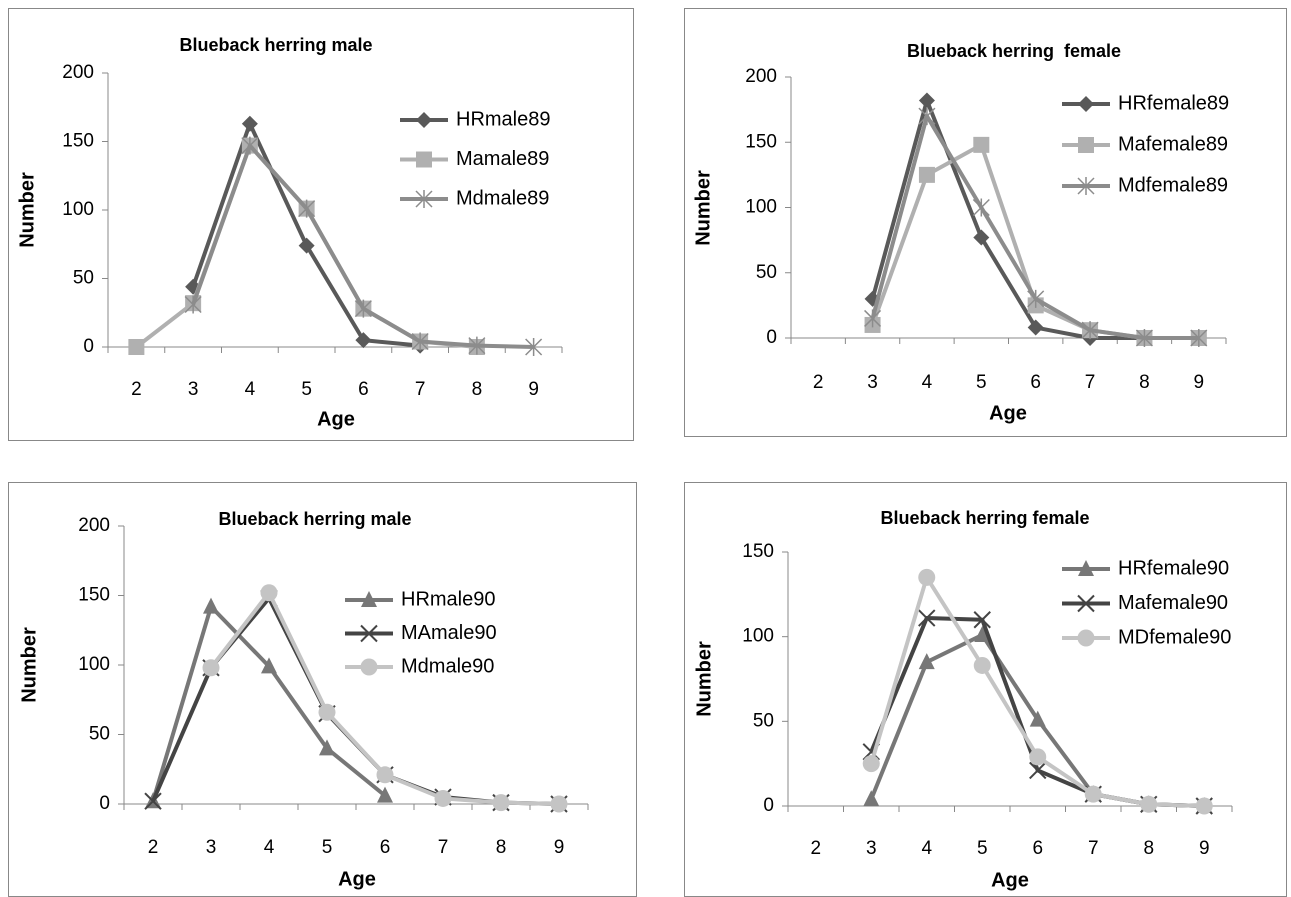 The image size is (1291, 897). Describe the element at coordinates (1173, 568) in the screenshot. I see `legend-label: HRfemale90` at that location.